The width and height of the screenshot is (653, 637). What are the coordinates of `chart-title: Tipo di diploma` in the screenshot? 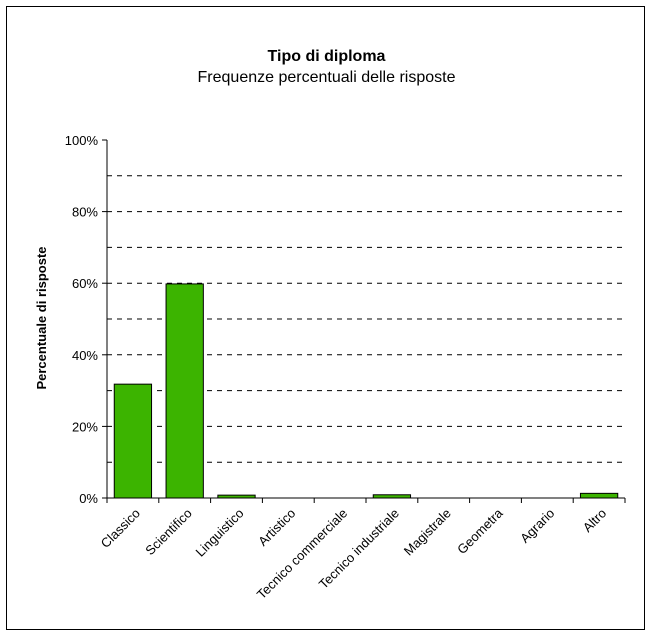 It's located at (326, 56).